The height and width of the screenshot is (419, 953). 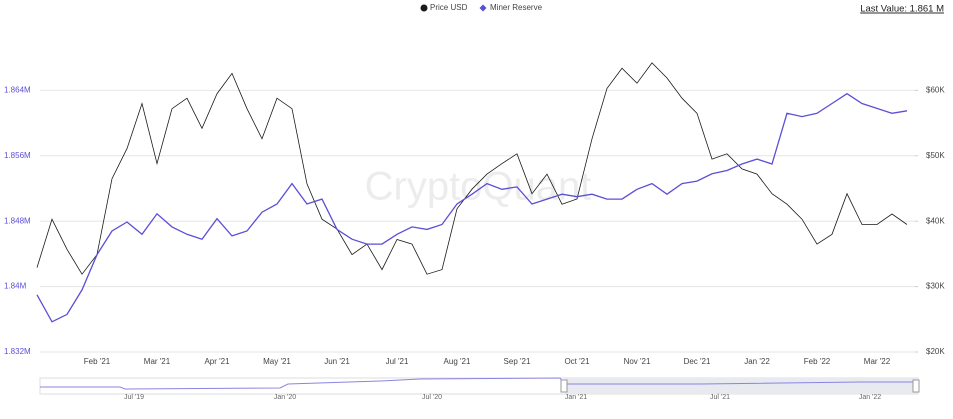 What do you see at coordinates (432, 397) in the screenshot?
I see `navigator-label: Jul '20` at bounding box center [432, 397].